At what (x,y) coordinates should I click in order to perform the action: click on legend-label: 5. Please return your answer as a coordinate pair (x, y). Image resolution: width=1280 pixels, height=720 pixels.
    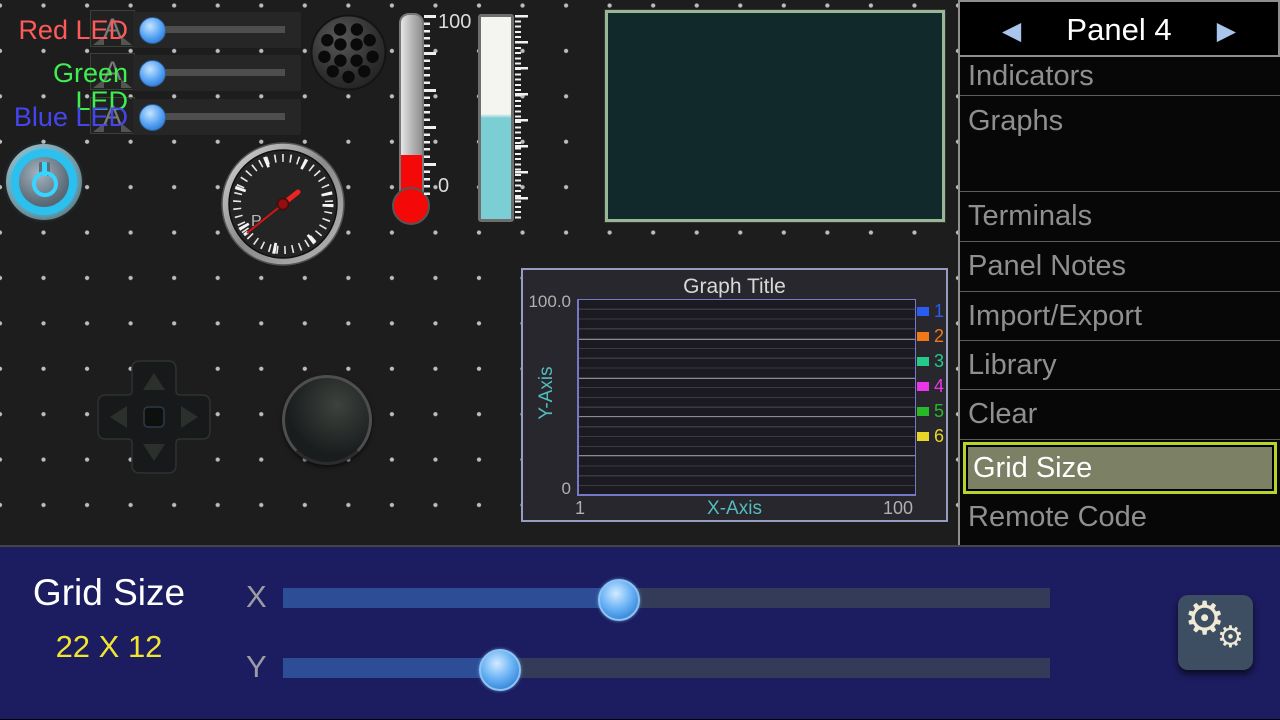
    Looking at the image, I should click on (939, 411).